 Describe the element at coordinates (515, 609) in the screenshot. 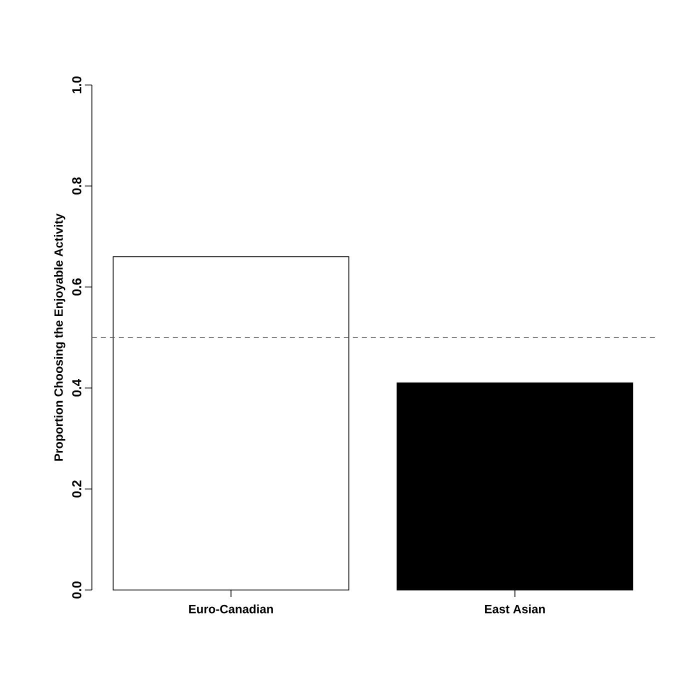

I see `x-tick-label: East Asian` at that location.